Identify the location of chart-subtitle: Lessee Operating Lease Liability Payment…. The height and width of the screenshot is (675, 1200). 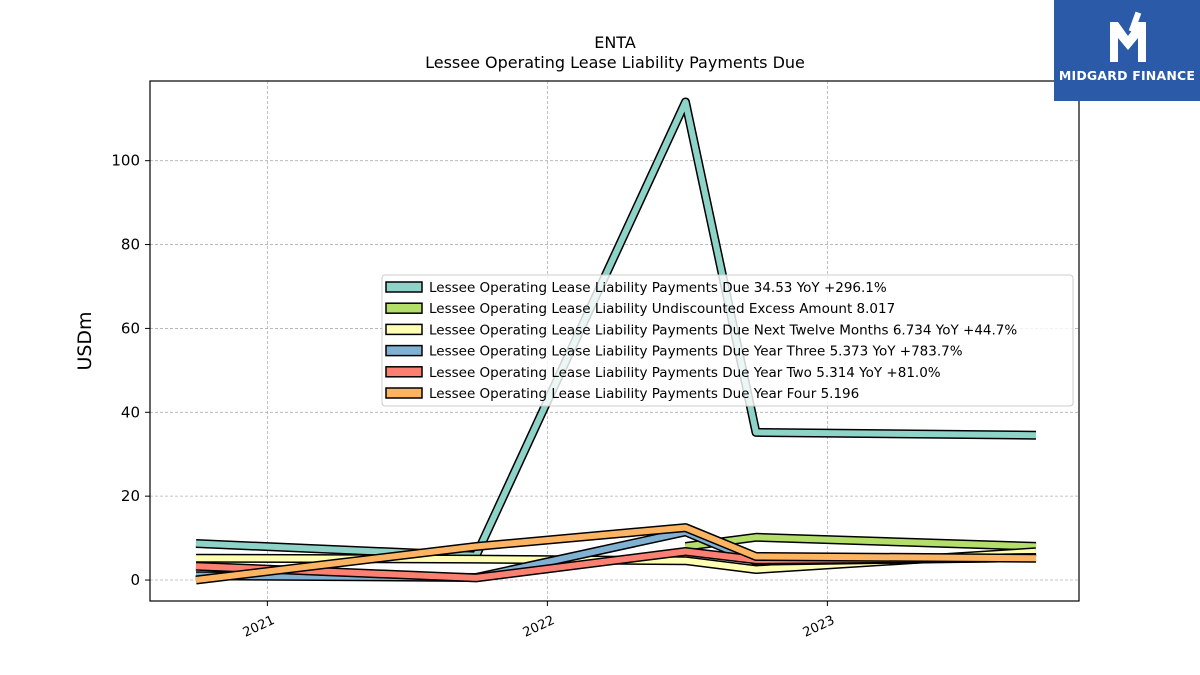
(615, 62).